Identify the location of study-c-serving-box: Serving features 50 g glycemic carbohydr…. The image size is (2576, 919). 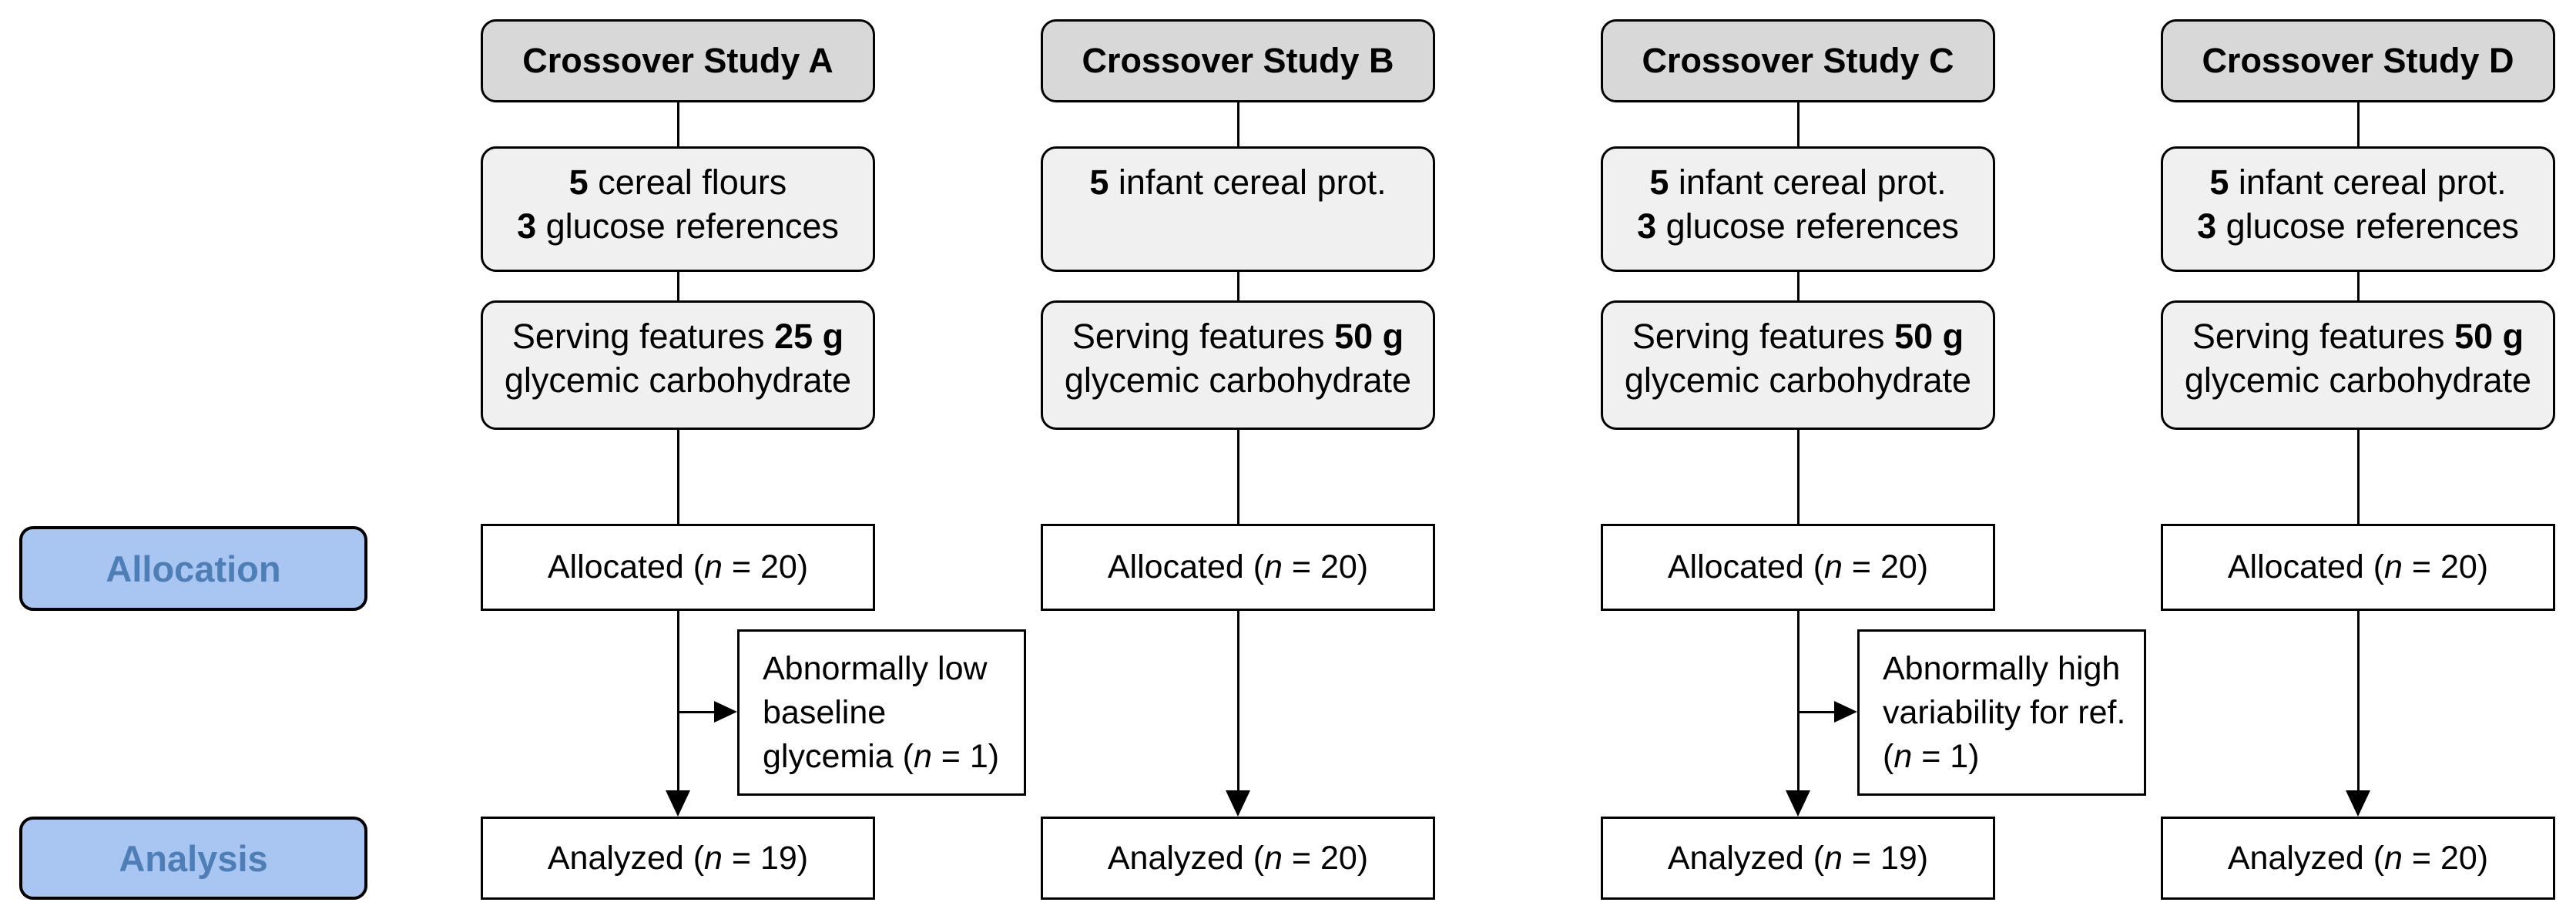
(1798, 365).